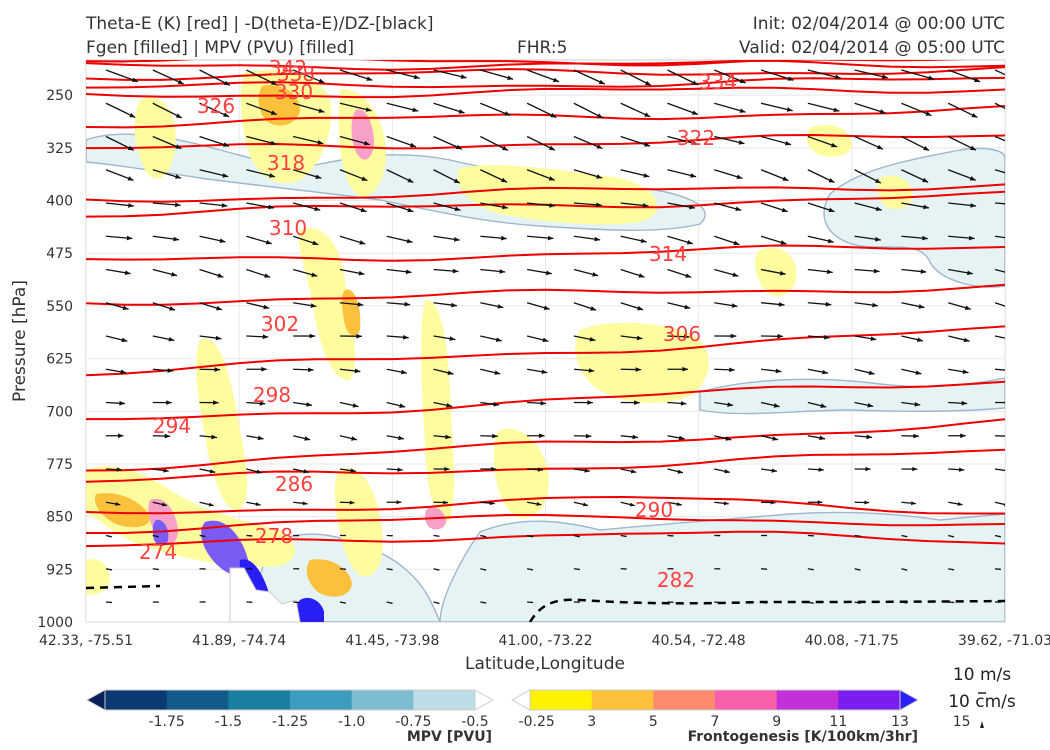 The image size is (1050, 750). What do you see at coordinates (474, 722) in the screenshot?
I see `mpv-colorbar-tick-label: -0.5` at bounding box center [474, 722].